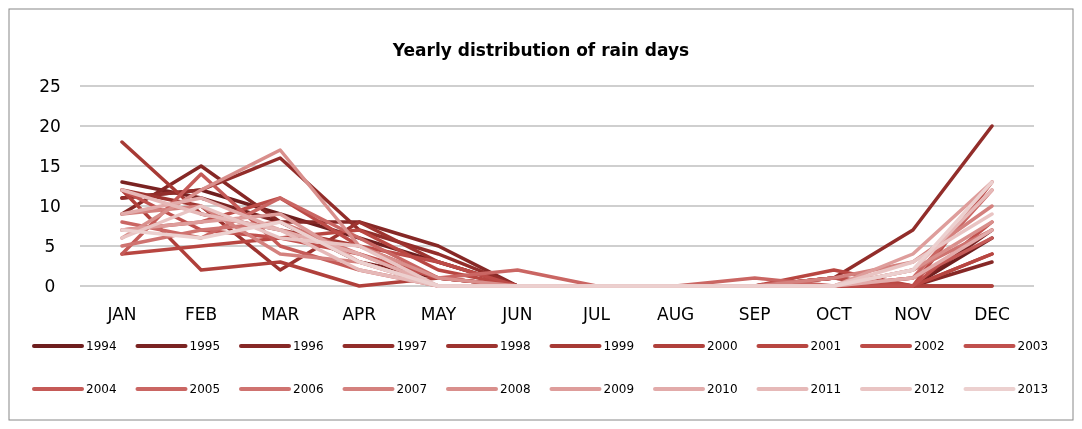  Describe the element at coordinates (515, 346) in the screenshot. I see `legend-label: 1998` at that location.